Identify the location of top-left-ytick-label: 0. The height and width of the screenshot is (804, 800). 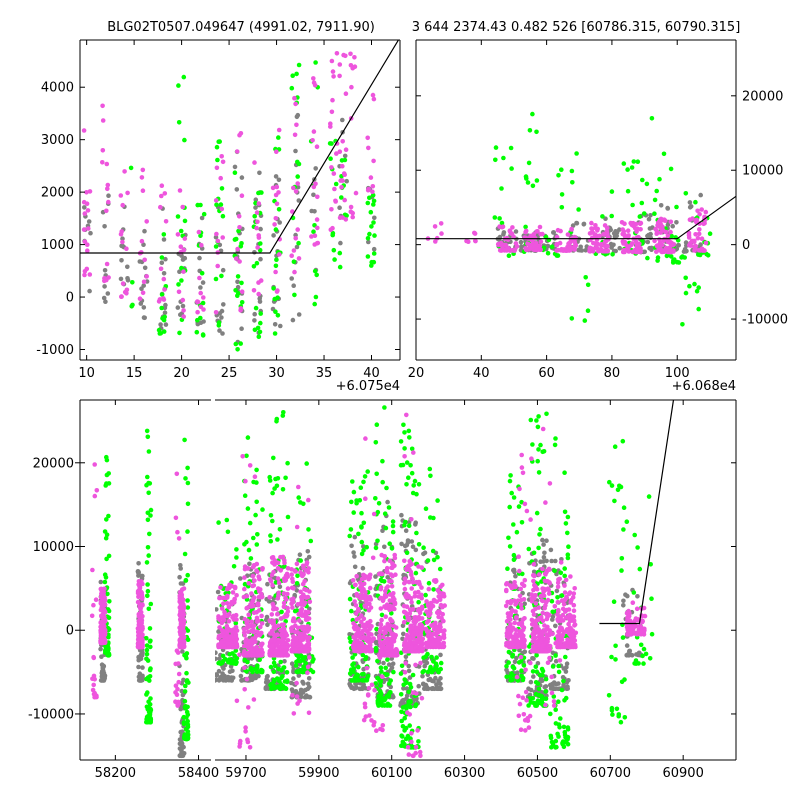
(70, 298).